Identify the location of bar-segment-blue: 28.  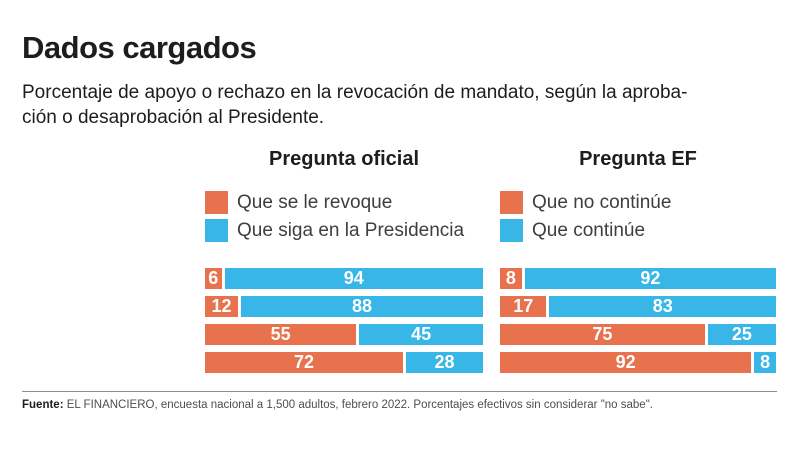
(444, 362).